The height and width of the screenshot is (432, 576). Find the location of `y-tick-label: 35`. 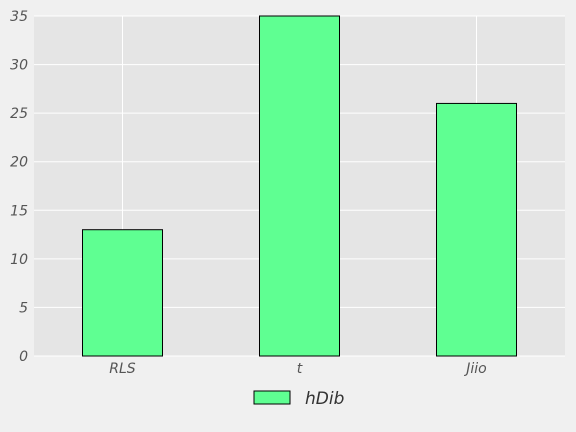

y-tick-label: 35 is located at coordinates (19, 17).